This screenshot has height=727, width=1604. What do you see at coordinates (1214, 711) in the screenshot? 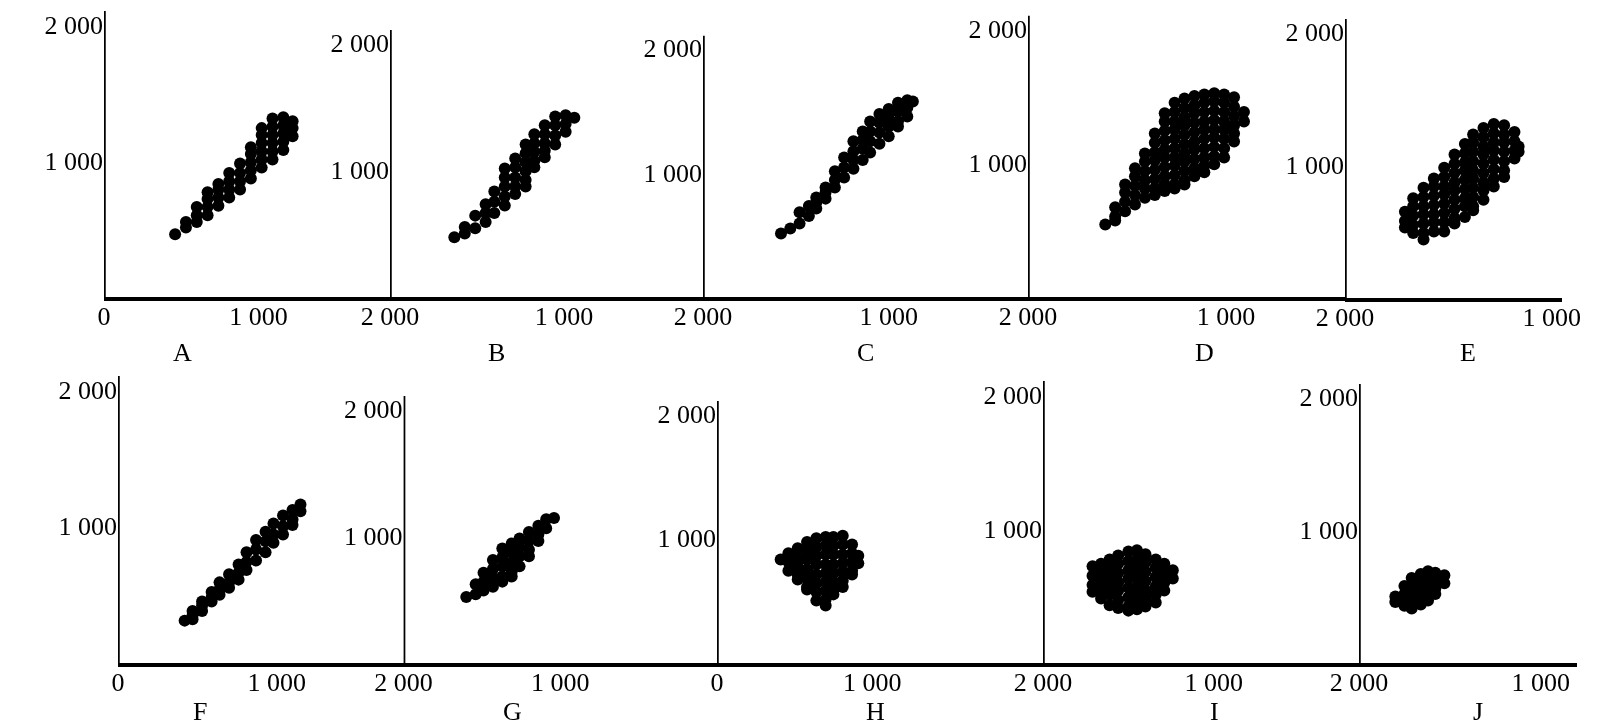
I see `text: I` at bounding box center [1214, 711].